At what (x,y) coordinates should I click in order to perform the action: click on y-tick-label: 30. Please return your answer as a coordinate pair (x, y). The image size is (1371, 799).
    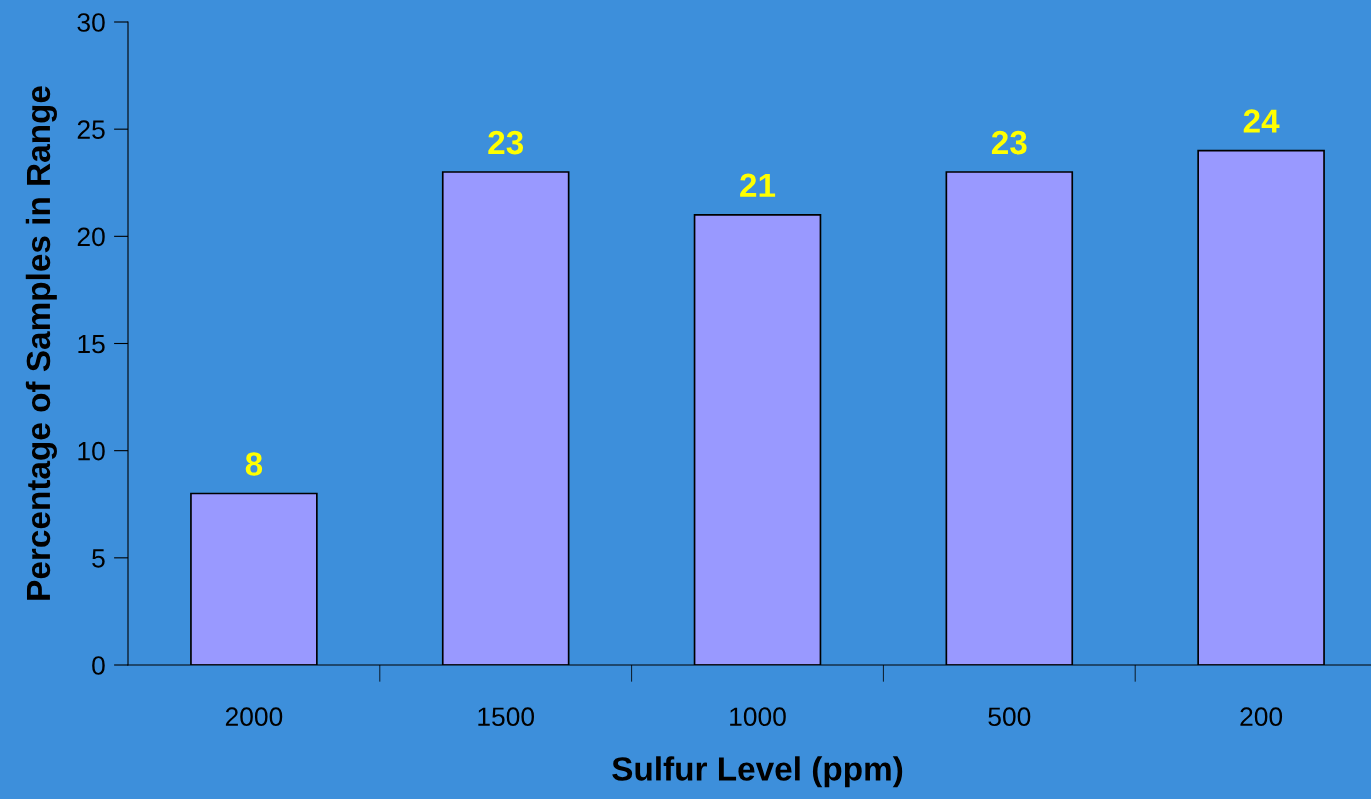
    Looking at the image, I should click on (91, 22).